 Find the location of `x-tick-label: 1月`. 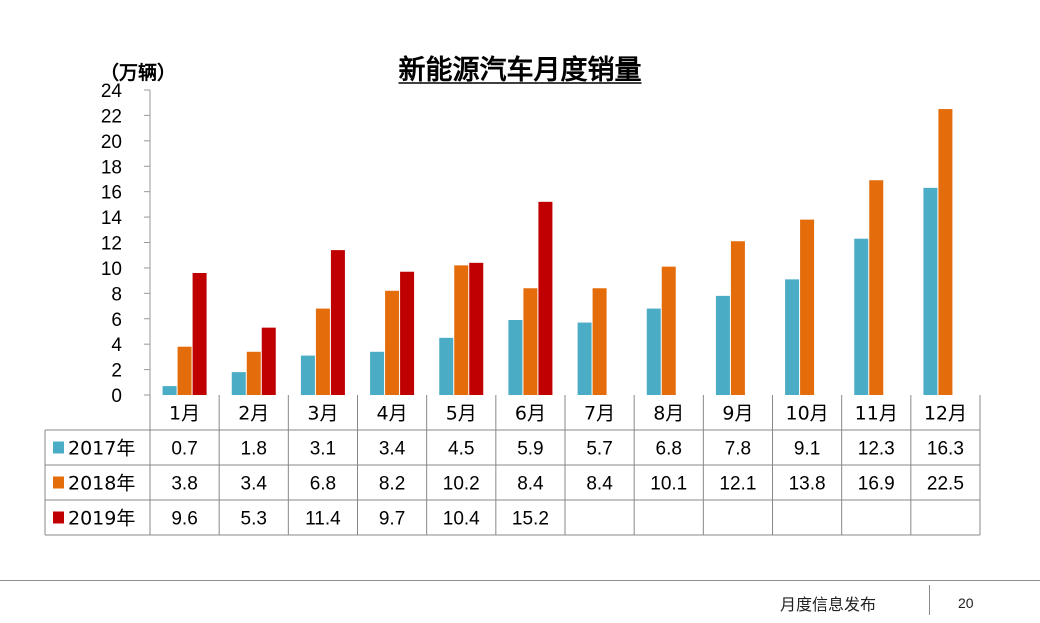

x-tick-label: 1月 is located at coordinates (184, 414).